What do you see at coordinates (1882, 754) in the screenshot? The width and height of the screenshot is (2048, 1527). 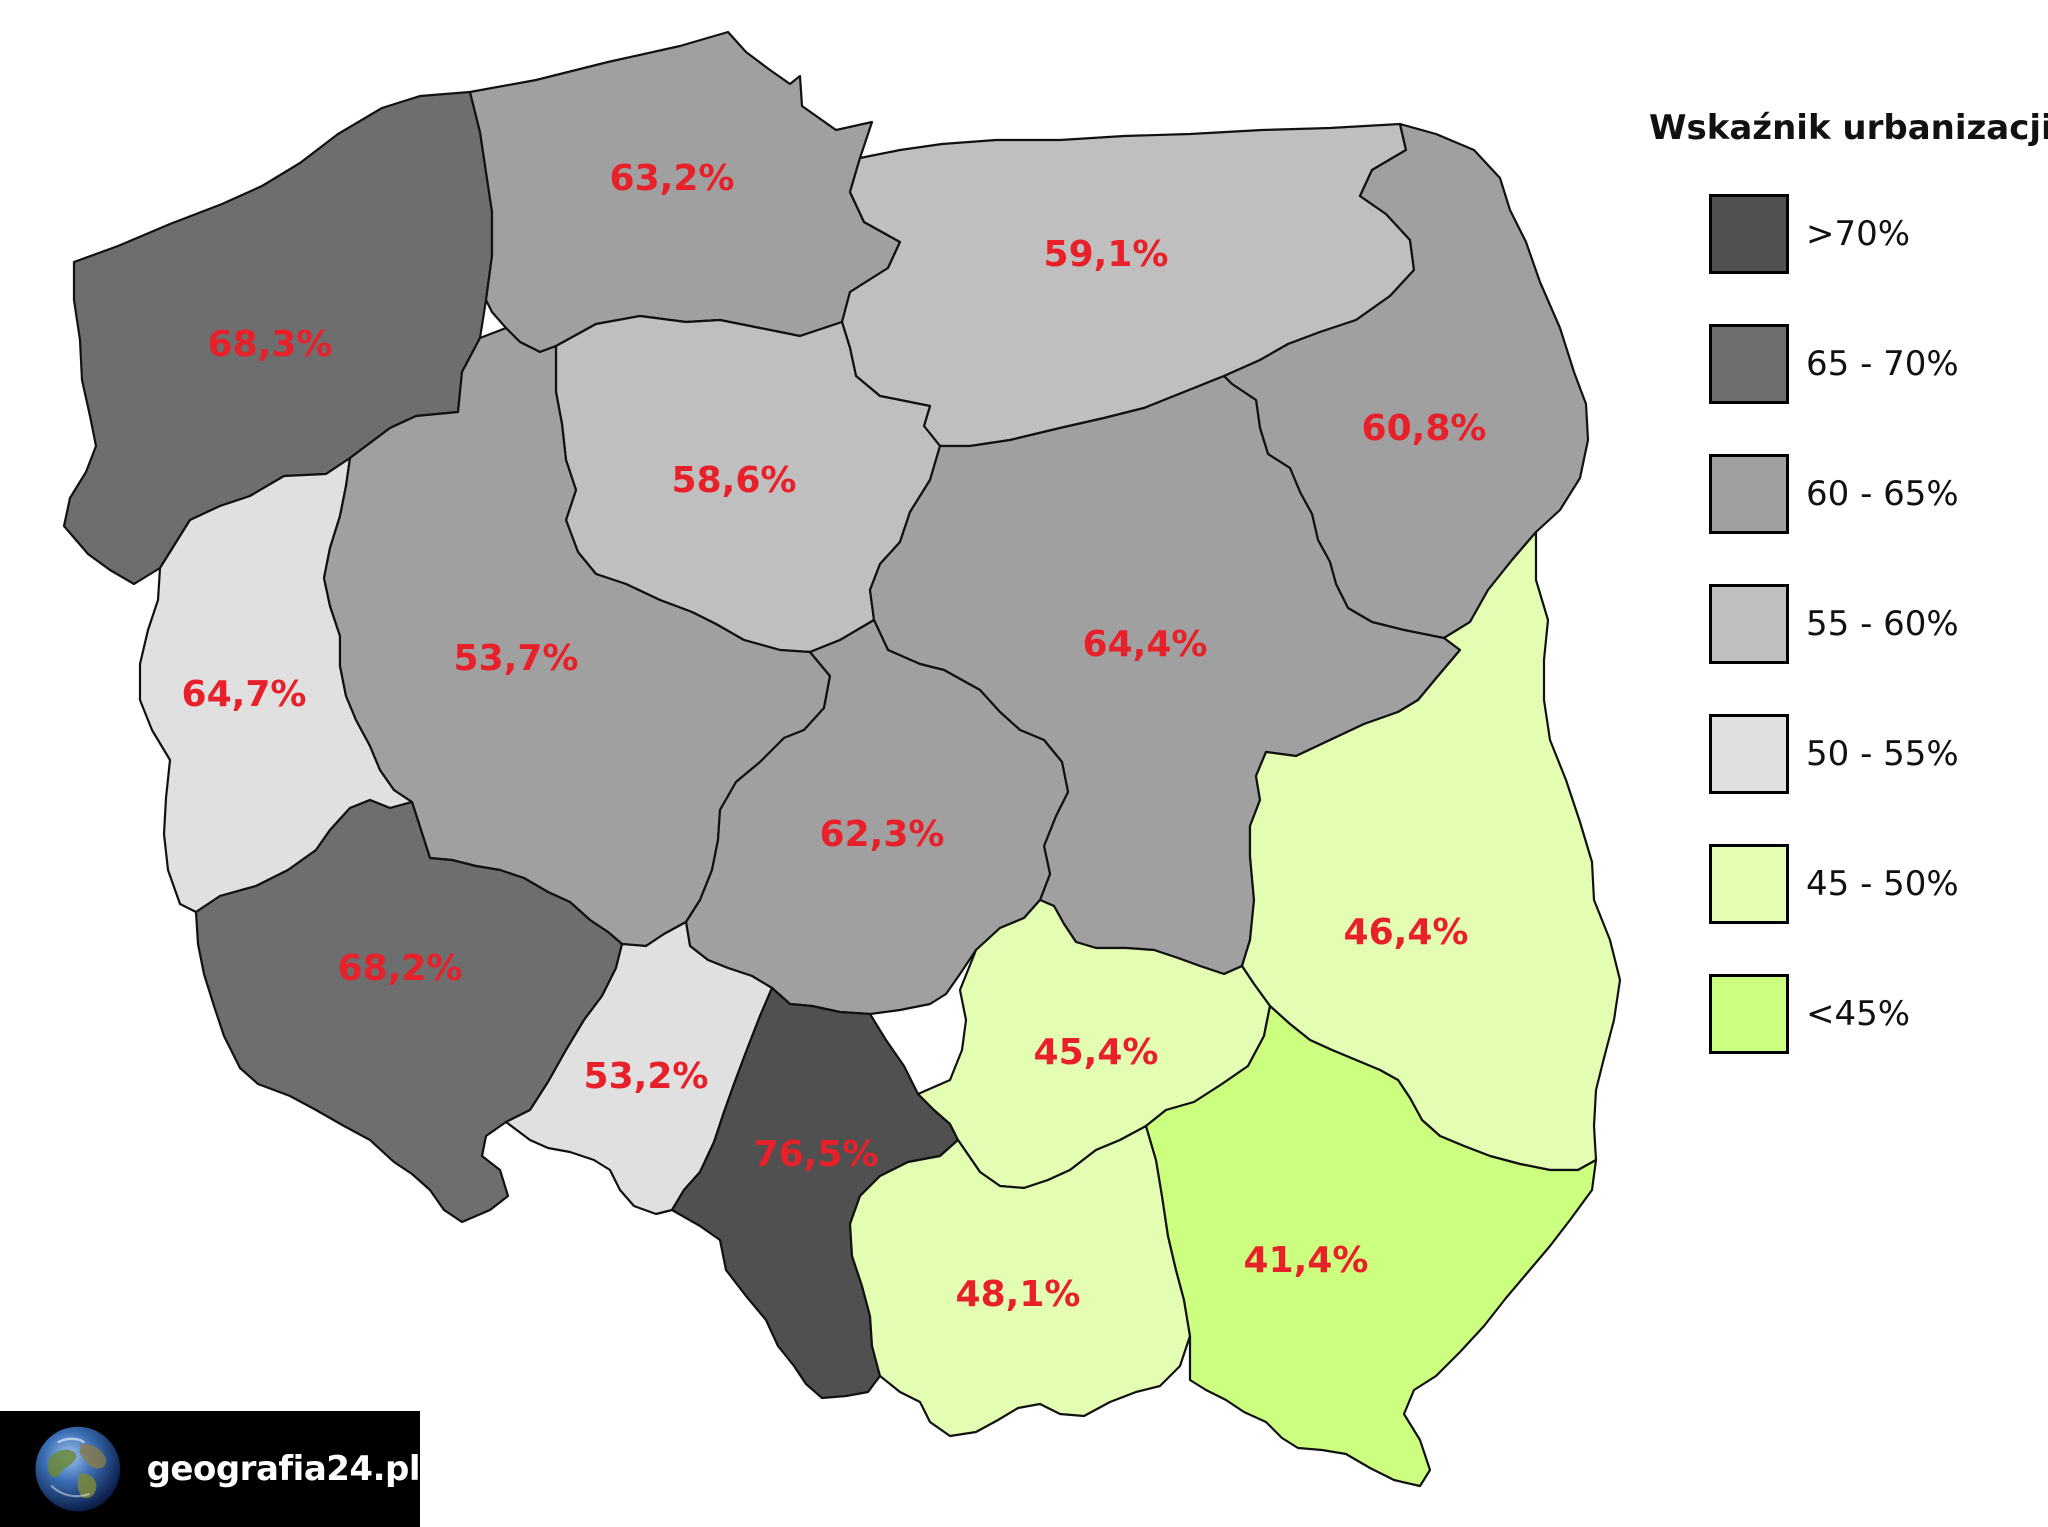 I see `legend-label: 50 - 55%` at bounding box center [1882, 754].